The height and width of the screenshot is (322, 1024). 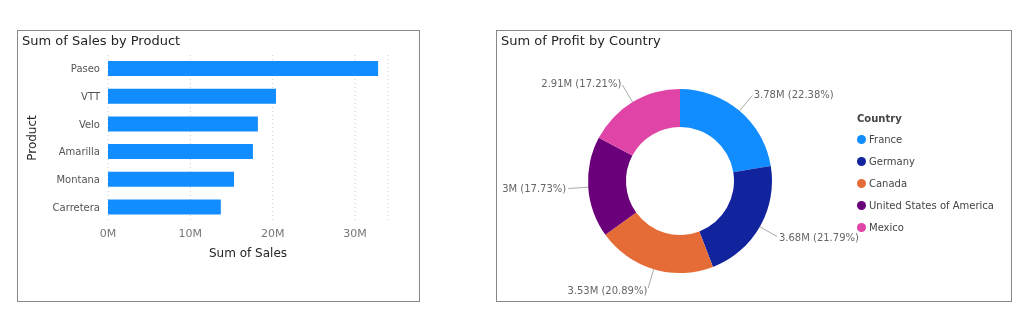 I want to click on legend-label: Germany, so click(x=892, y=161).